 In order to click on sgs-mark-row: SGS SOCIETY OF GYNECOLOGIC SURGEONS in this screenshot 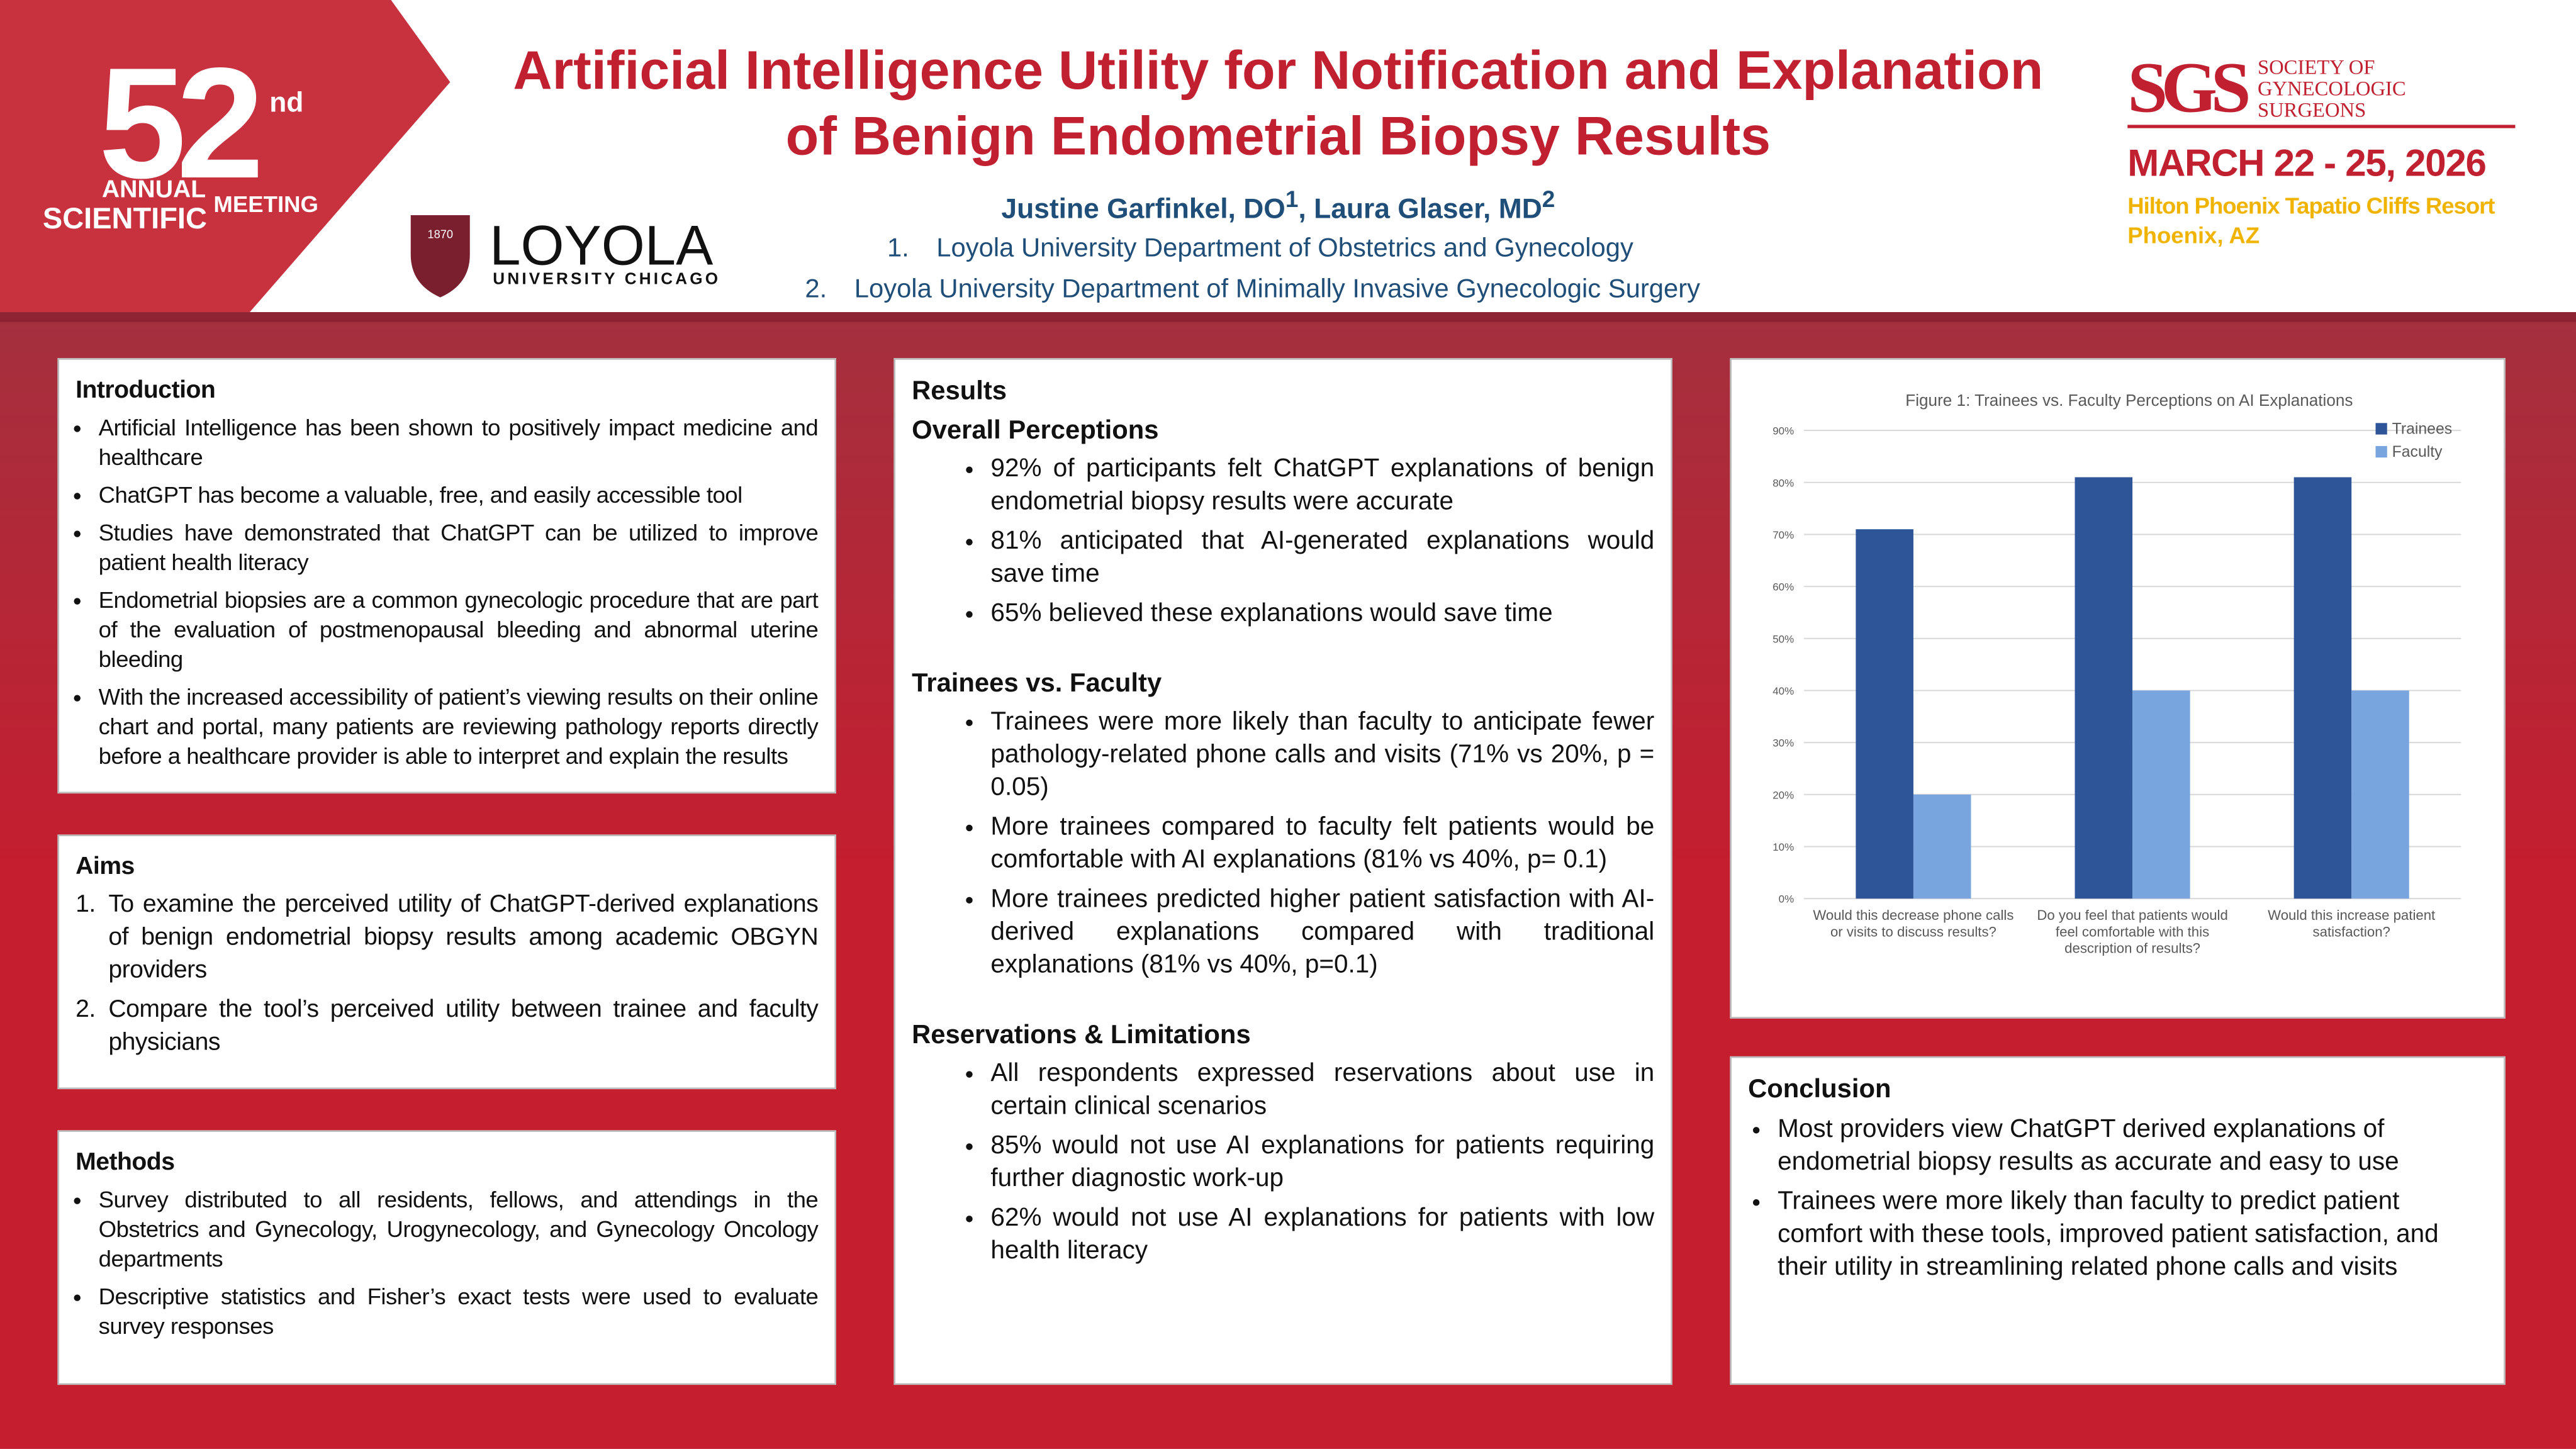, I will do `click(2321, 87)`.